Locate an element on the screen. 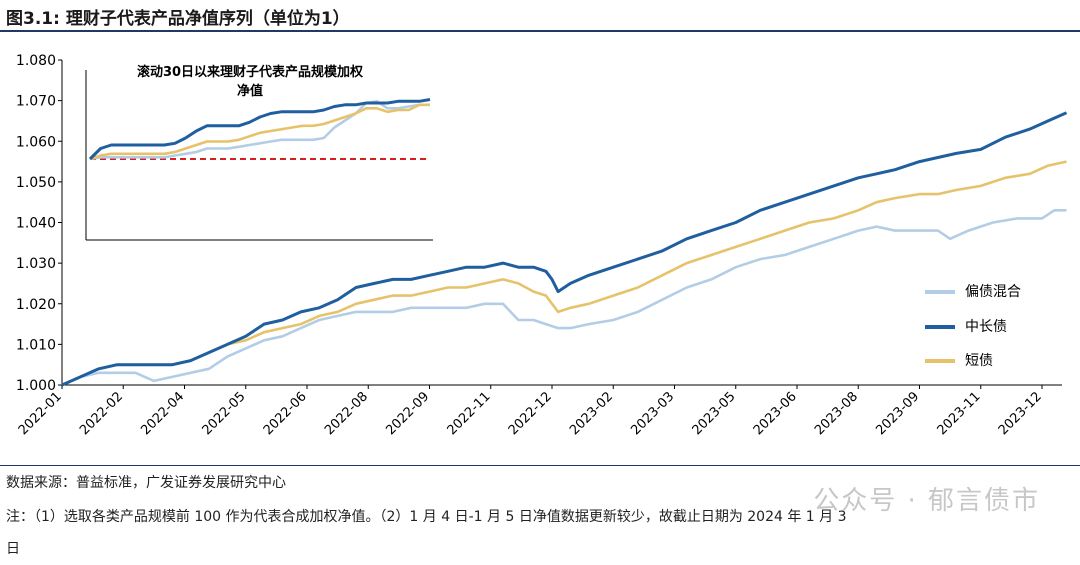  inset-line-long is located at coordinates (259, 129).